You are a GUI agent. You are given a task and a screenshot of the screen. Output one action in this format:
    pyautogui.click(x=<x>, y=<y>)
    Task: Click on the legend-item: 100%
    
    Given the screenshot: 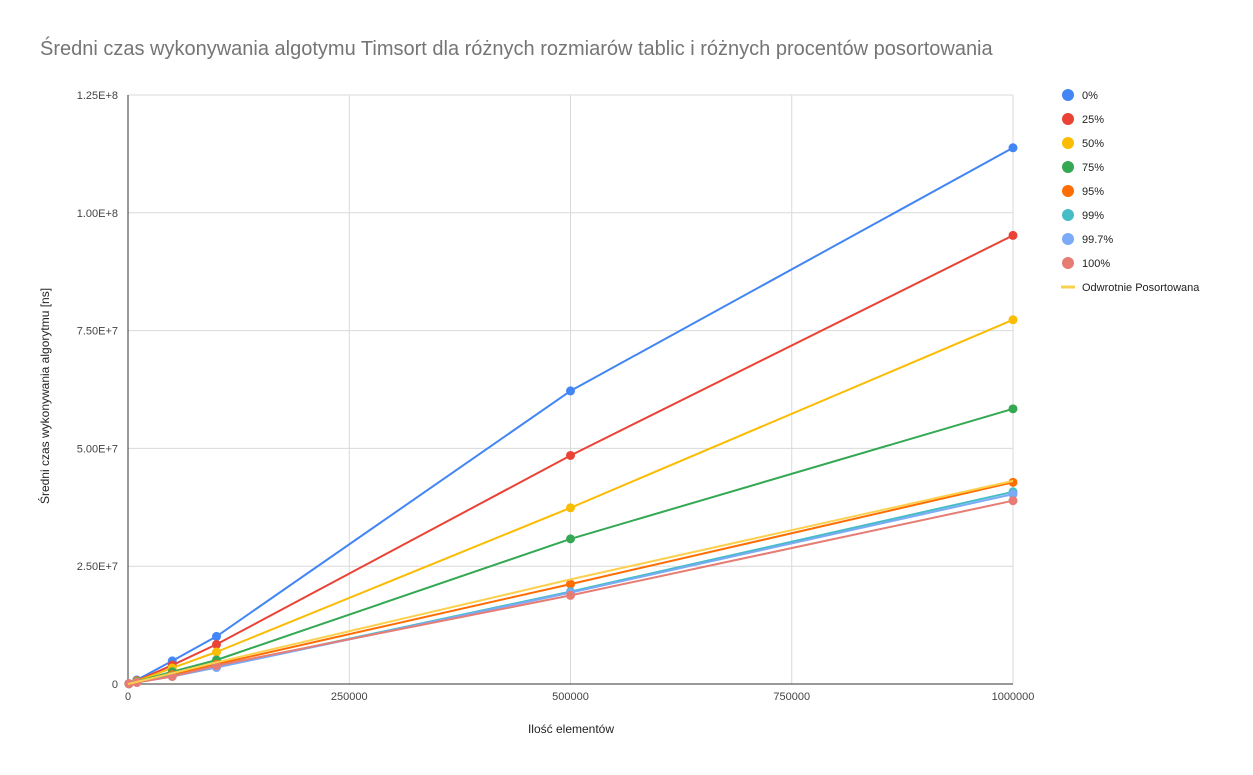 What is the action you would take?
    pyautogui.click(x=1086, y=263)
    